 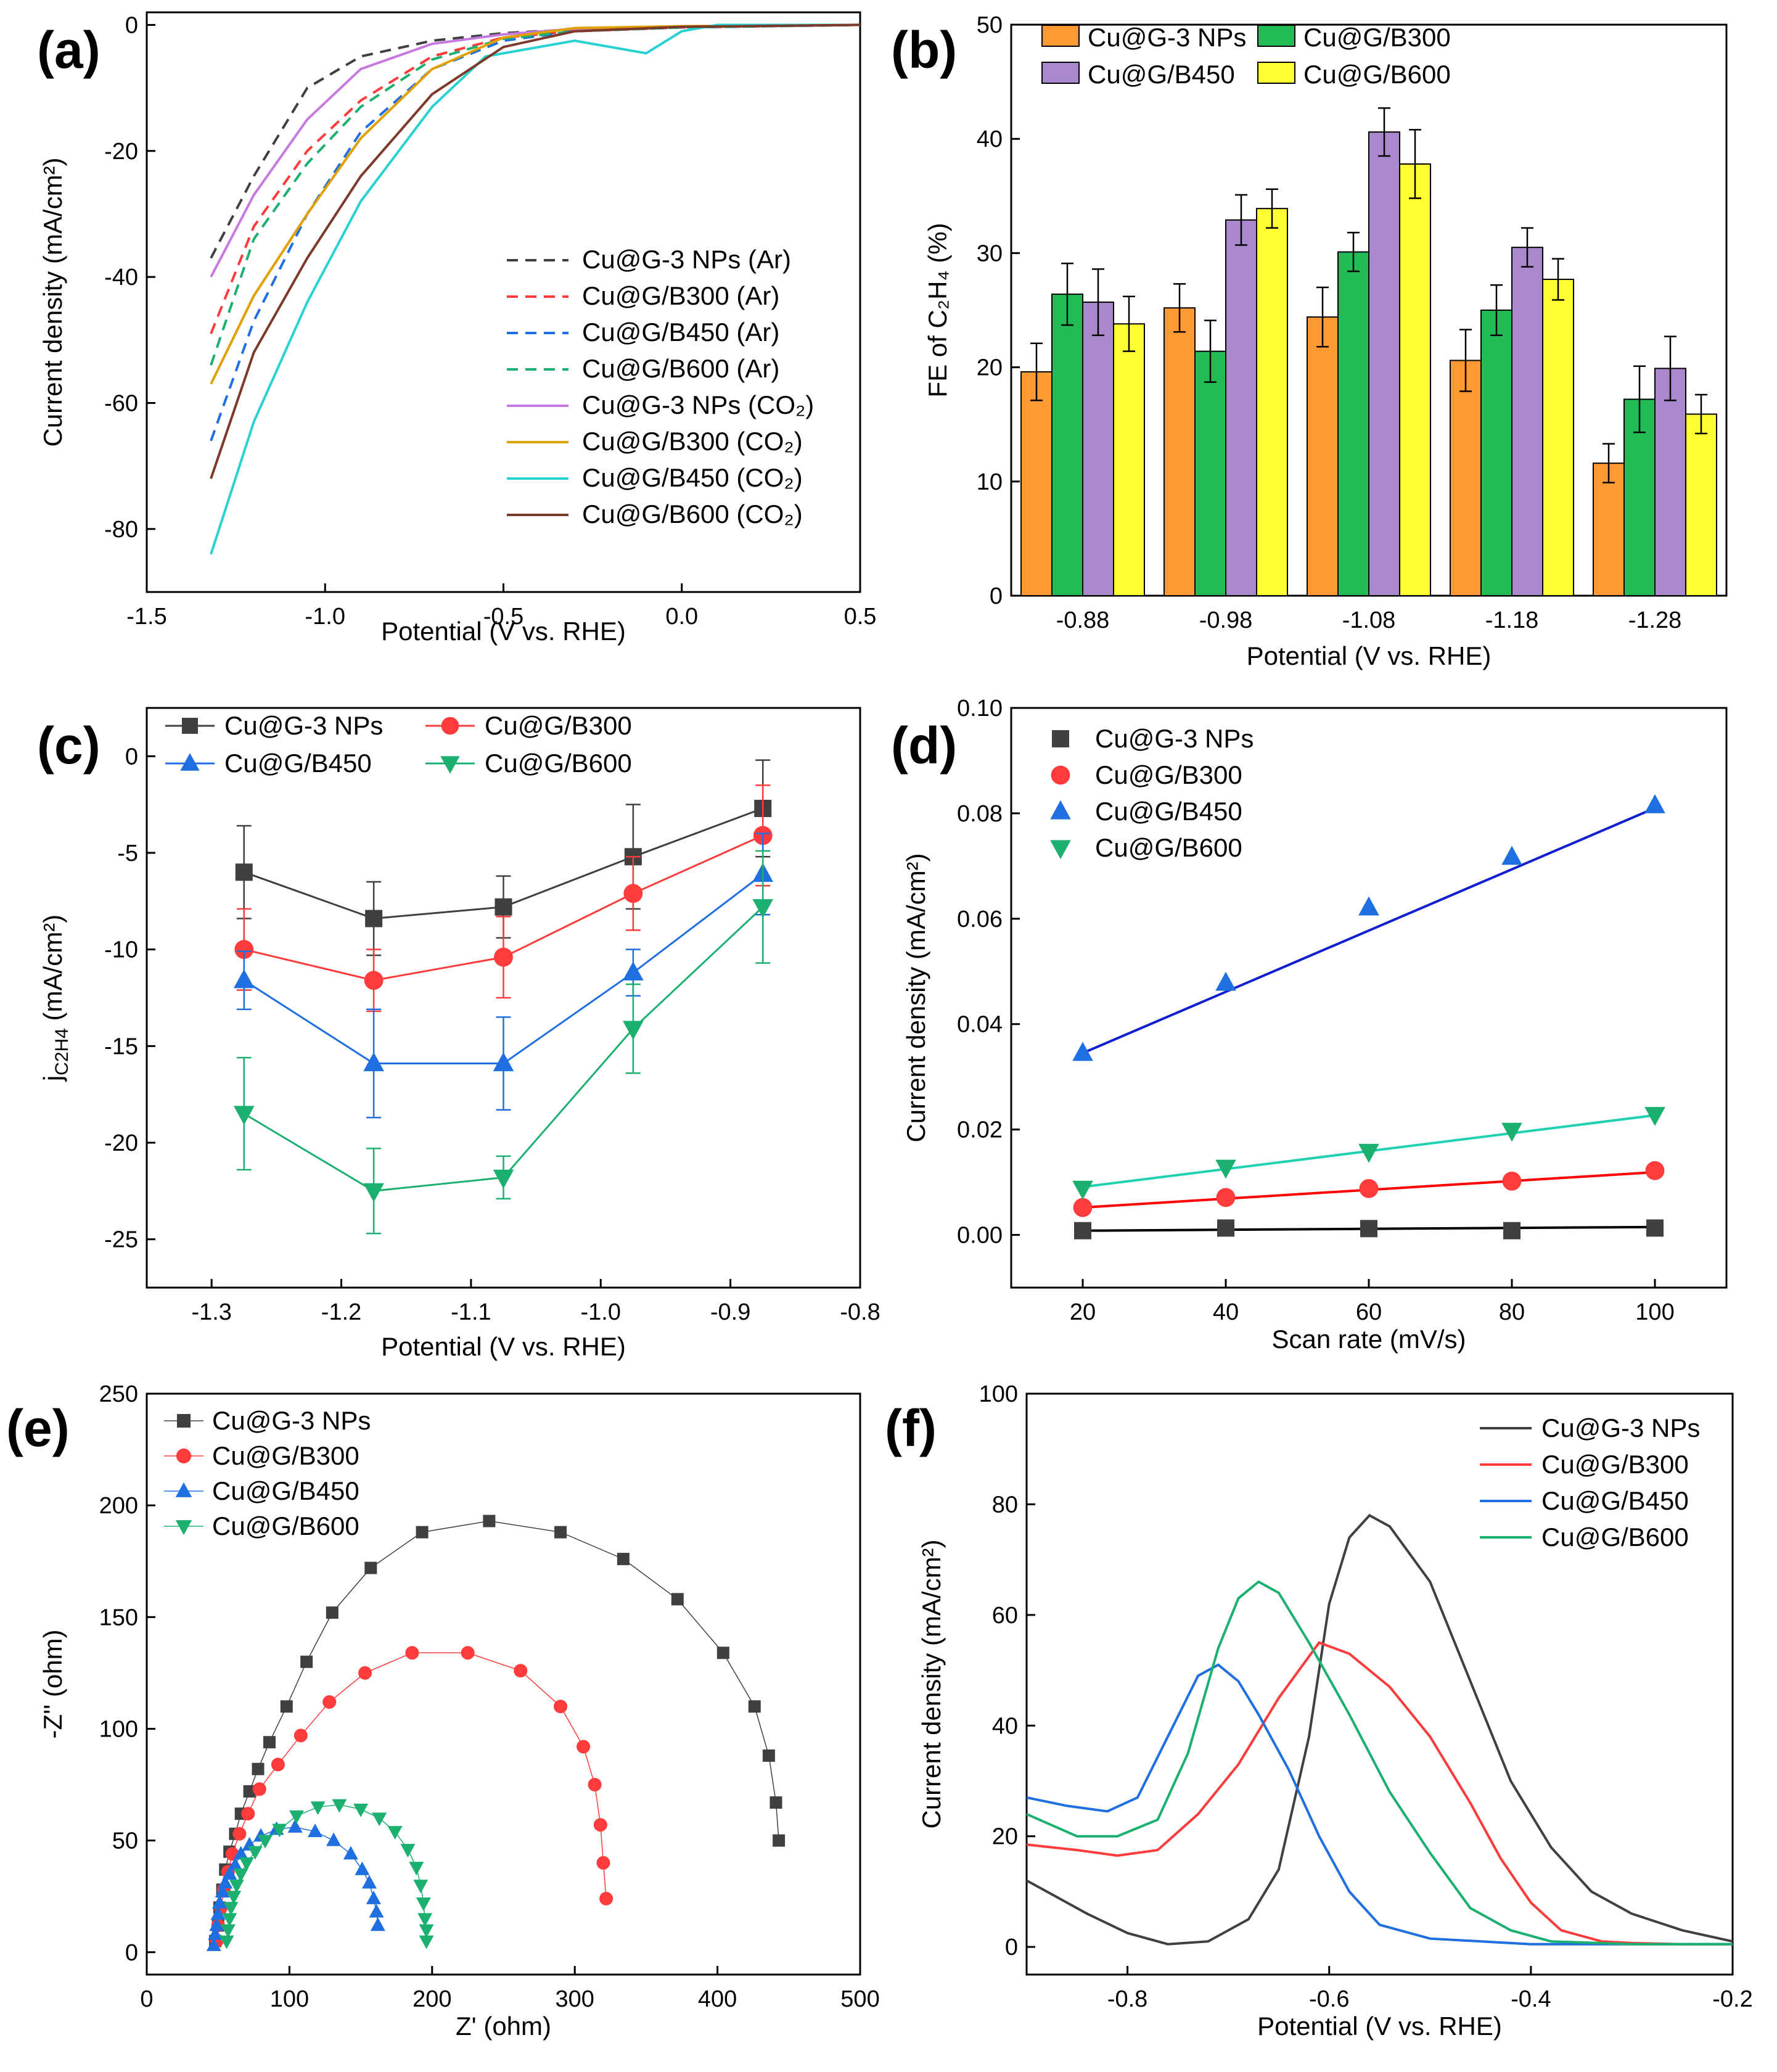 I want to click on y-tick-label: 200, so click(x=118, y=1506).